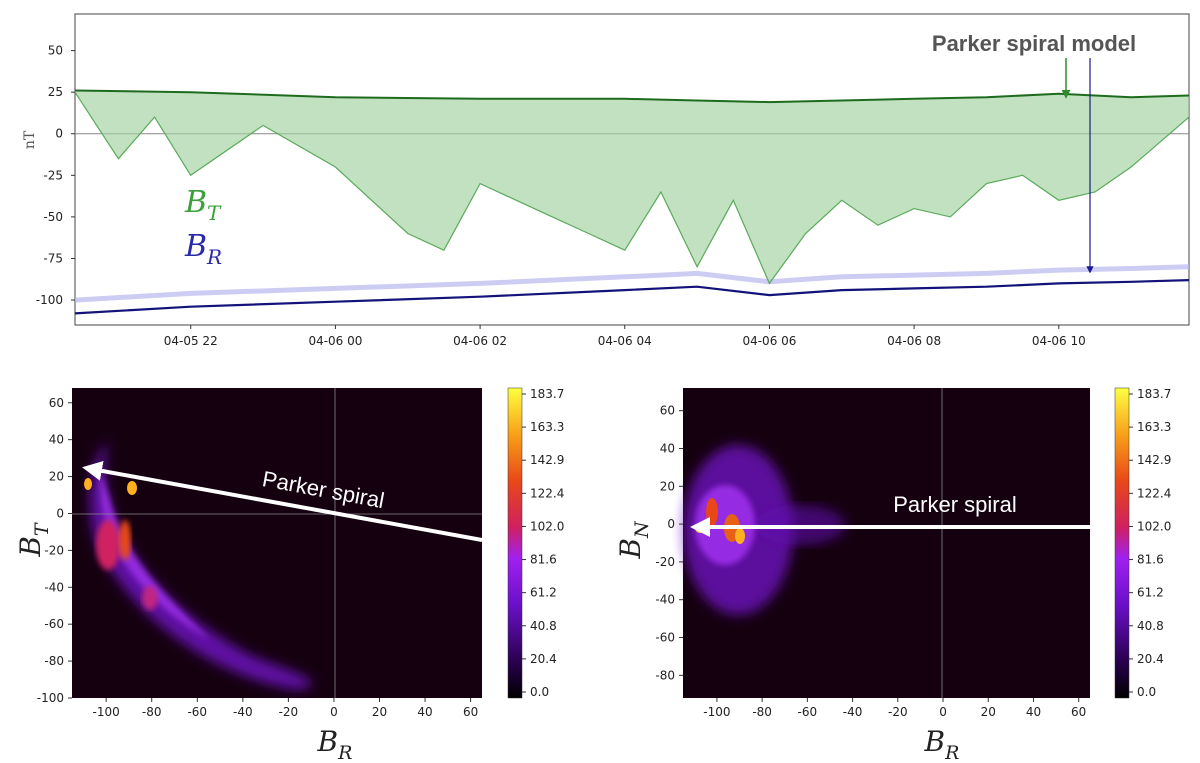 The height and width of the screenshot is (763, 1200). What do you see at coordinates (53, 258) in the screenshot?
I see `y-tick-label: -75` at bounding box center [53, 258].